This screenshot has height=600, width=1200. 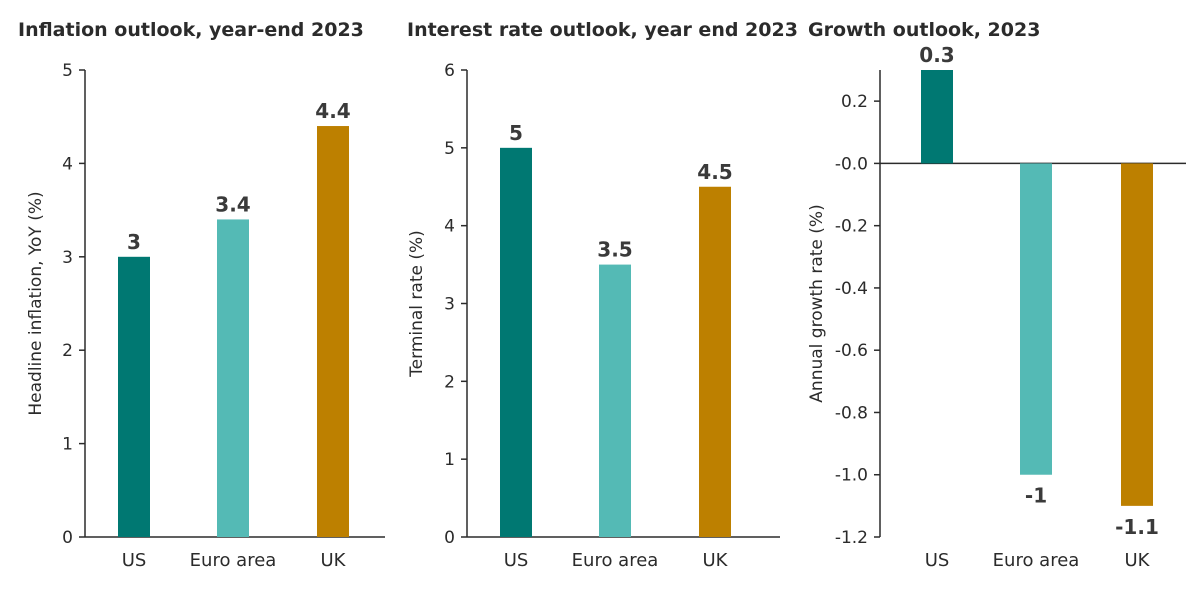 I want to click on y-tick-label: -0.4, so click(x=851, y=289).